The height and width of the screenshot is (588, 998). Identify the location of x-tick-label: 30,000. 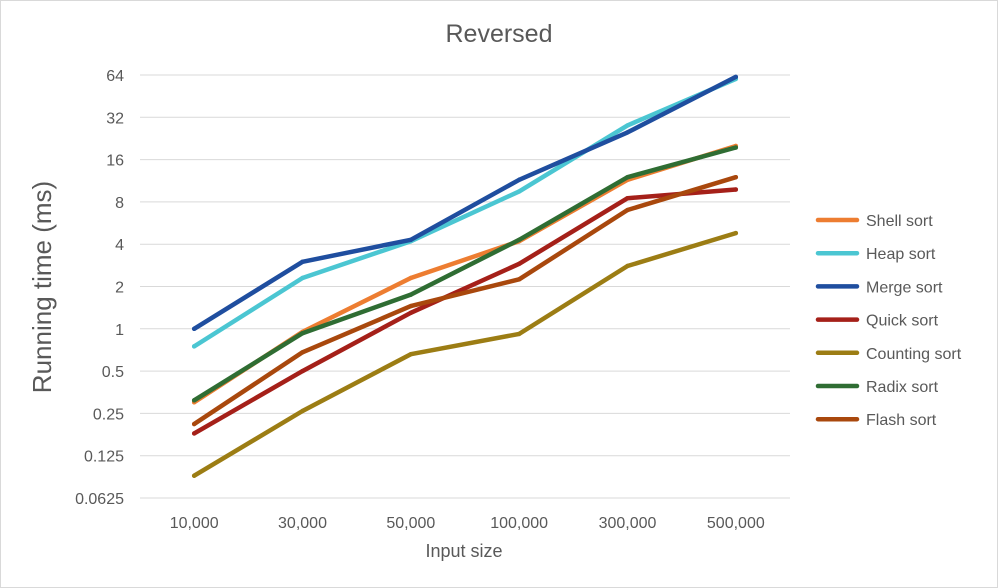
(302, 523).